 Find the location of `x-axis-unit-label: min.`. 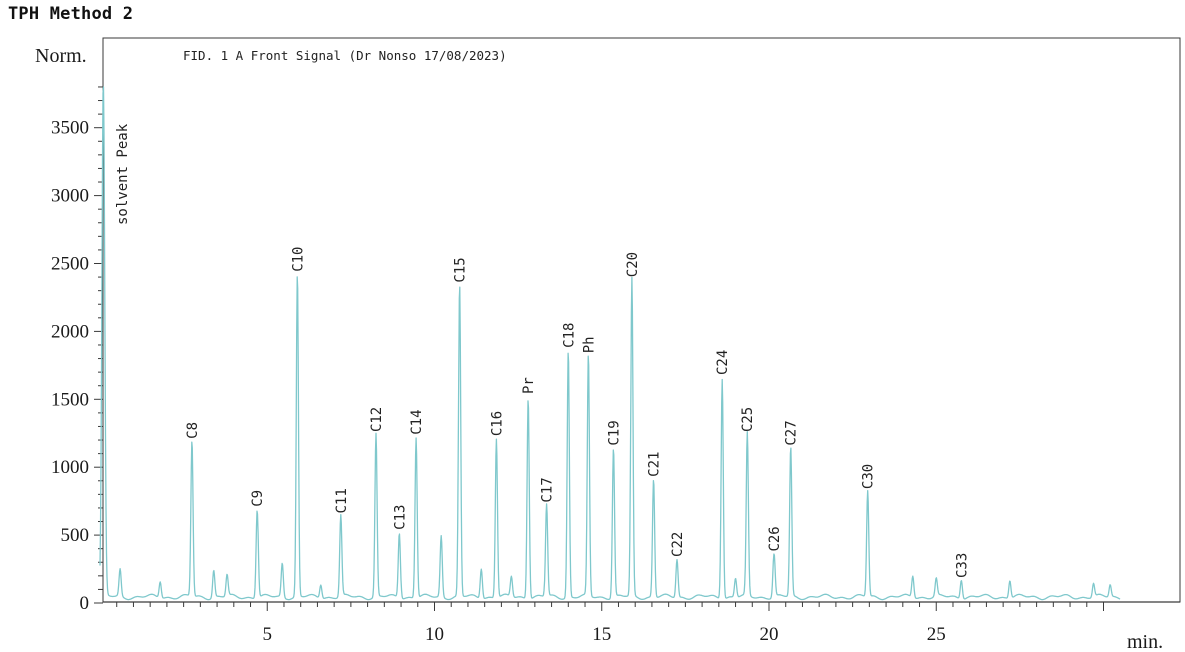

x-axis-unit-label: min. is located at coordinates (1145, 641).